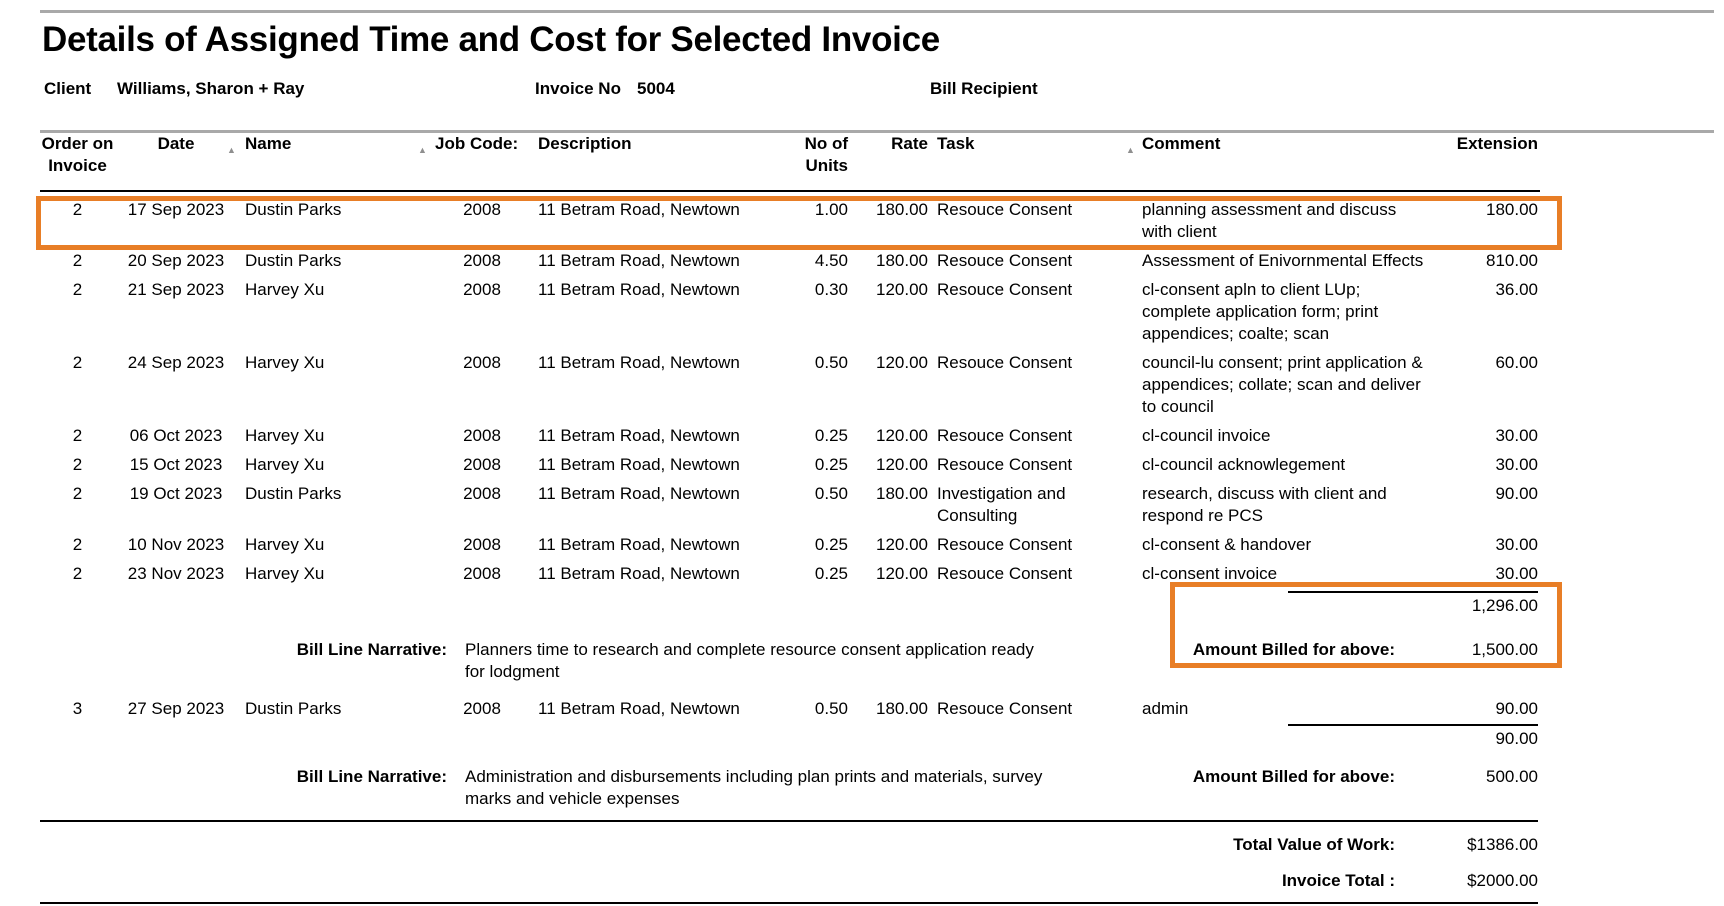 This screenshot has width=1724, height=906. I want to click on subtotal-divider, so click(1413, 592).